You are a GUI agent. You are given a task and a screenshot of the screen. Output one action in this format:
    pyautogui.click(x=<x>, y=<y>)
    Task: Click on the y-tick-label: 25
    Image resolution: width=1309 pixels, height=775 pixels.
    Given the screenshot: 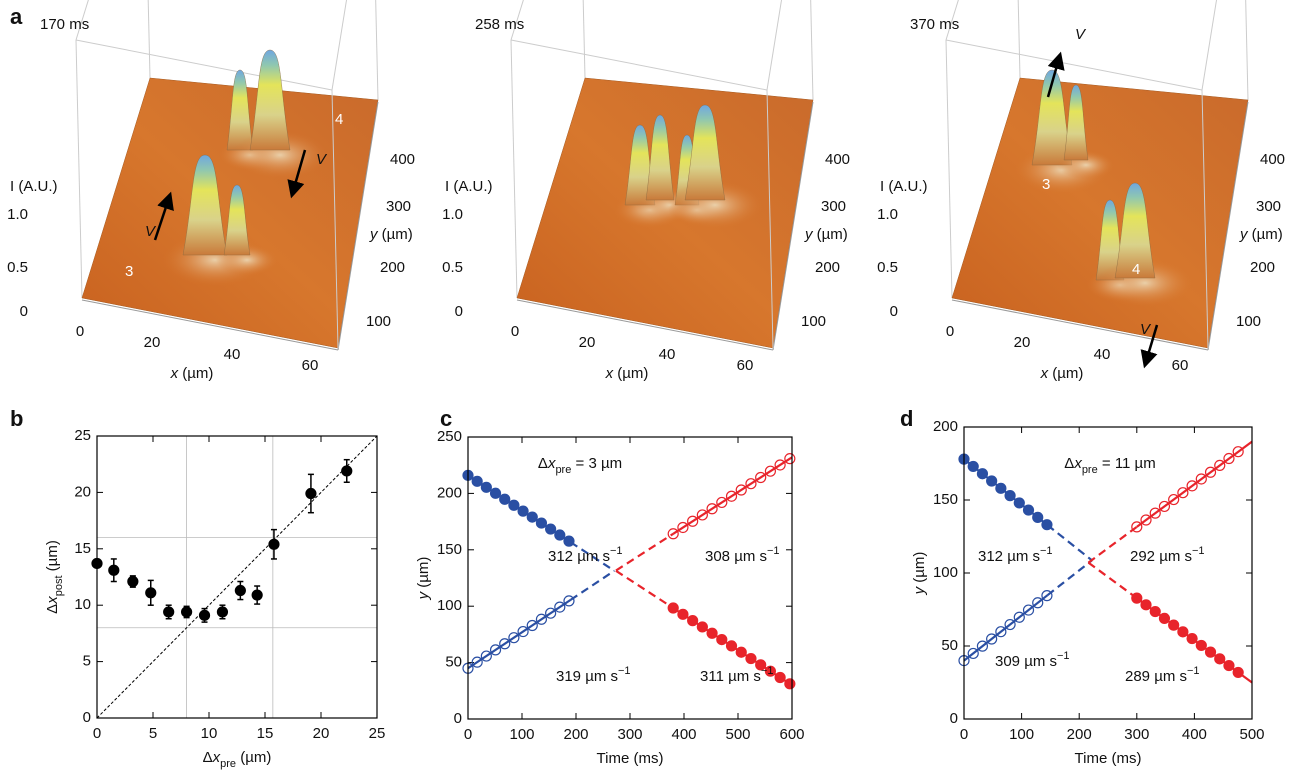 What is the action you would take?
    pyautogui.click(x=82, y=435)
    